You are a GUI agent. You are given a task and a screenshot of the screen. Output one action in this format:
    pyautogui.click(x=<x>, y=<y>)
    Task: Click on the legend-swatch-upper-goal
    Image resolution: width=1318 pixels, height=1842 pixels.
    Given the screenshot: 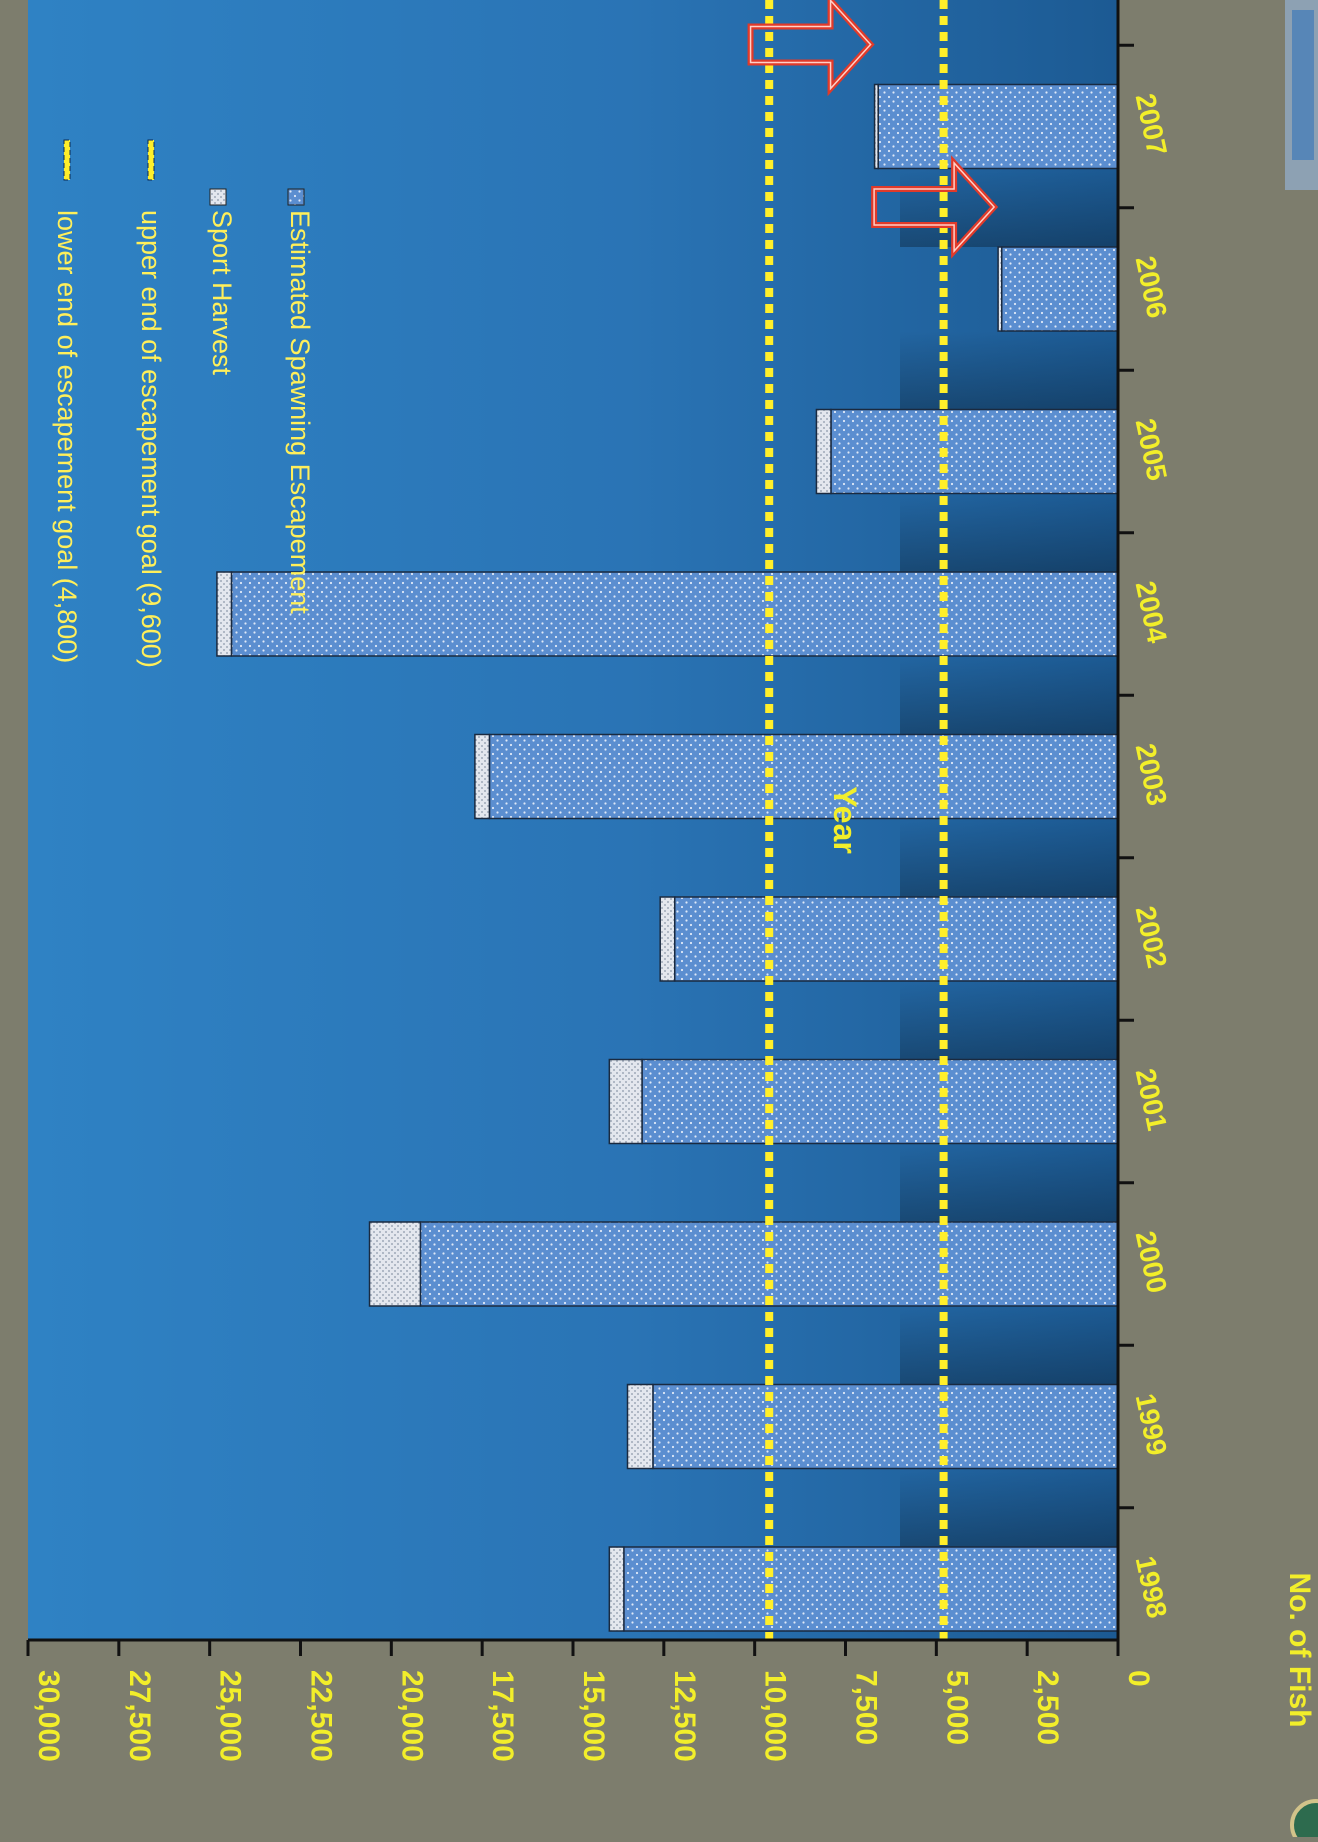 What is the action you would take?
    pyautogui.click(x=151, y=160)
    